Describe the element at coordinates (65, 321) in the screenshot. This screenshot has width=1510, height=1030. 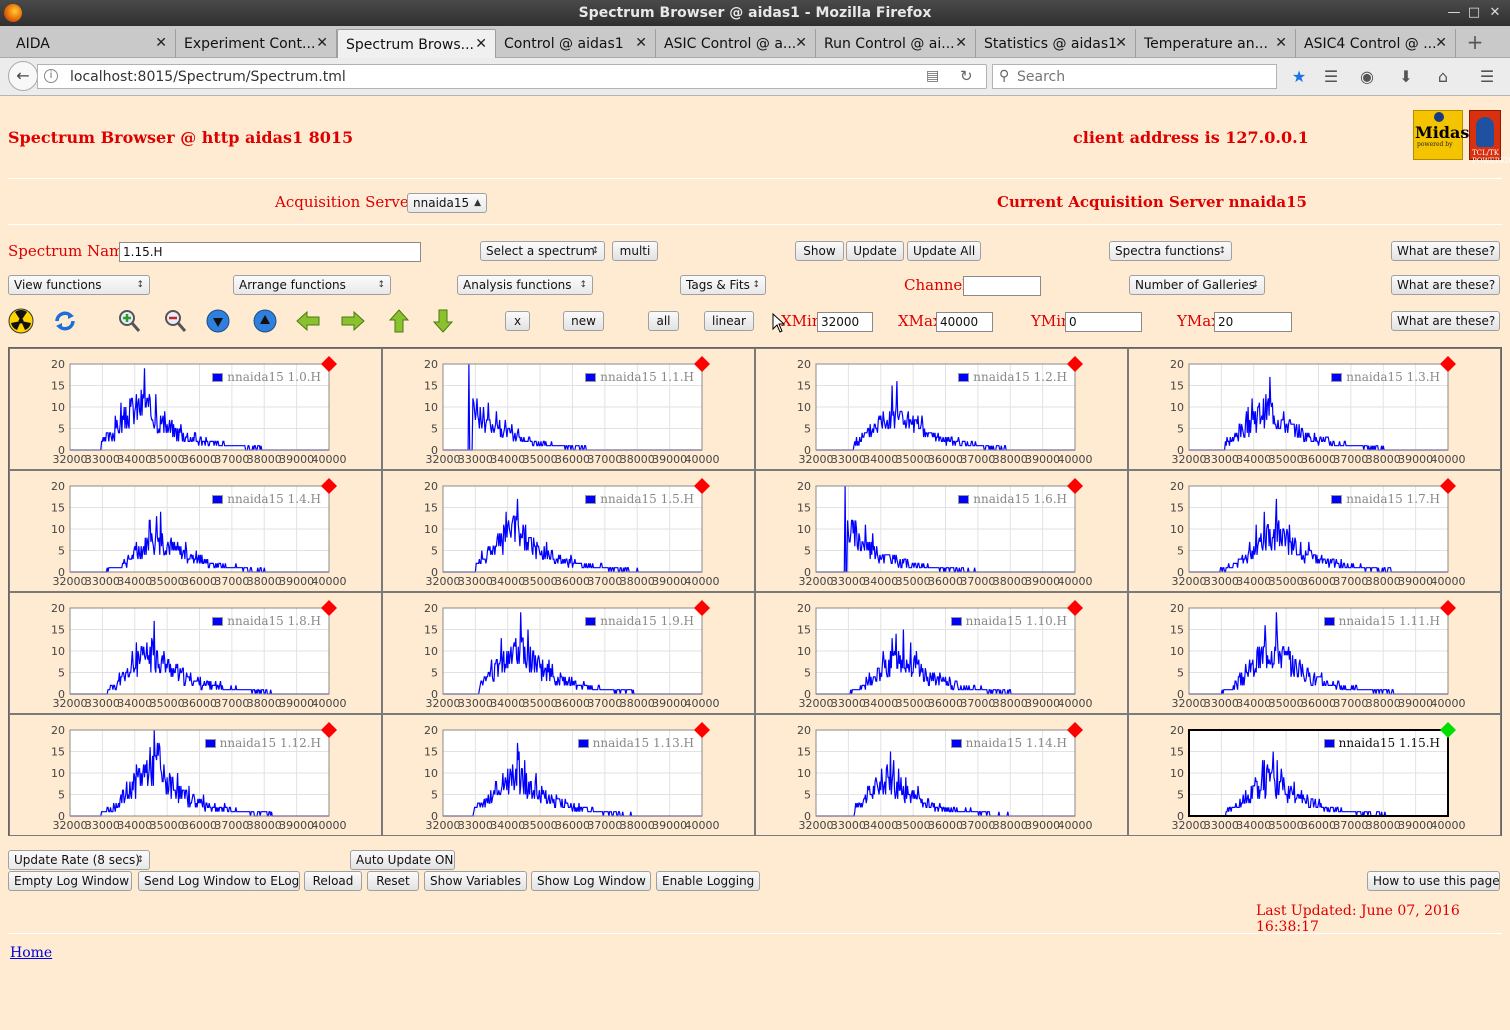
I see `refresh-icon` at that location.